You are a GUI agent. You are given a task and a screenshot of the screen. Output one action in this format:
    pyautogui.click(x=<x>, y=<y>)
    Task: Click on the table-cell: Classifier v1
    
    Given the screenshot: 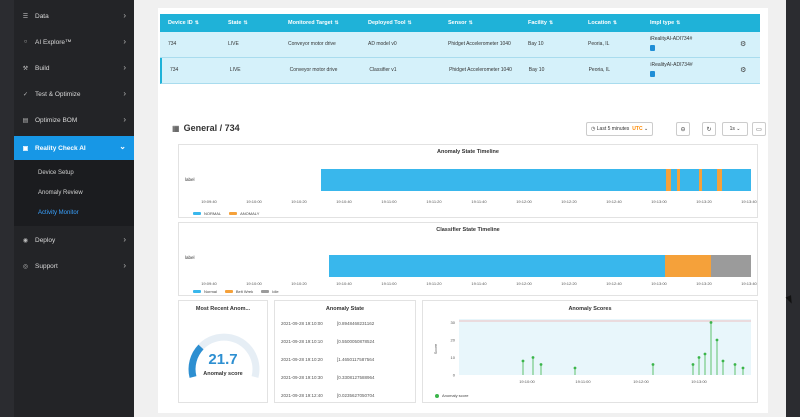 What is the action you would take?
    pyautogui.click(x=383, y=70)
    